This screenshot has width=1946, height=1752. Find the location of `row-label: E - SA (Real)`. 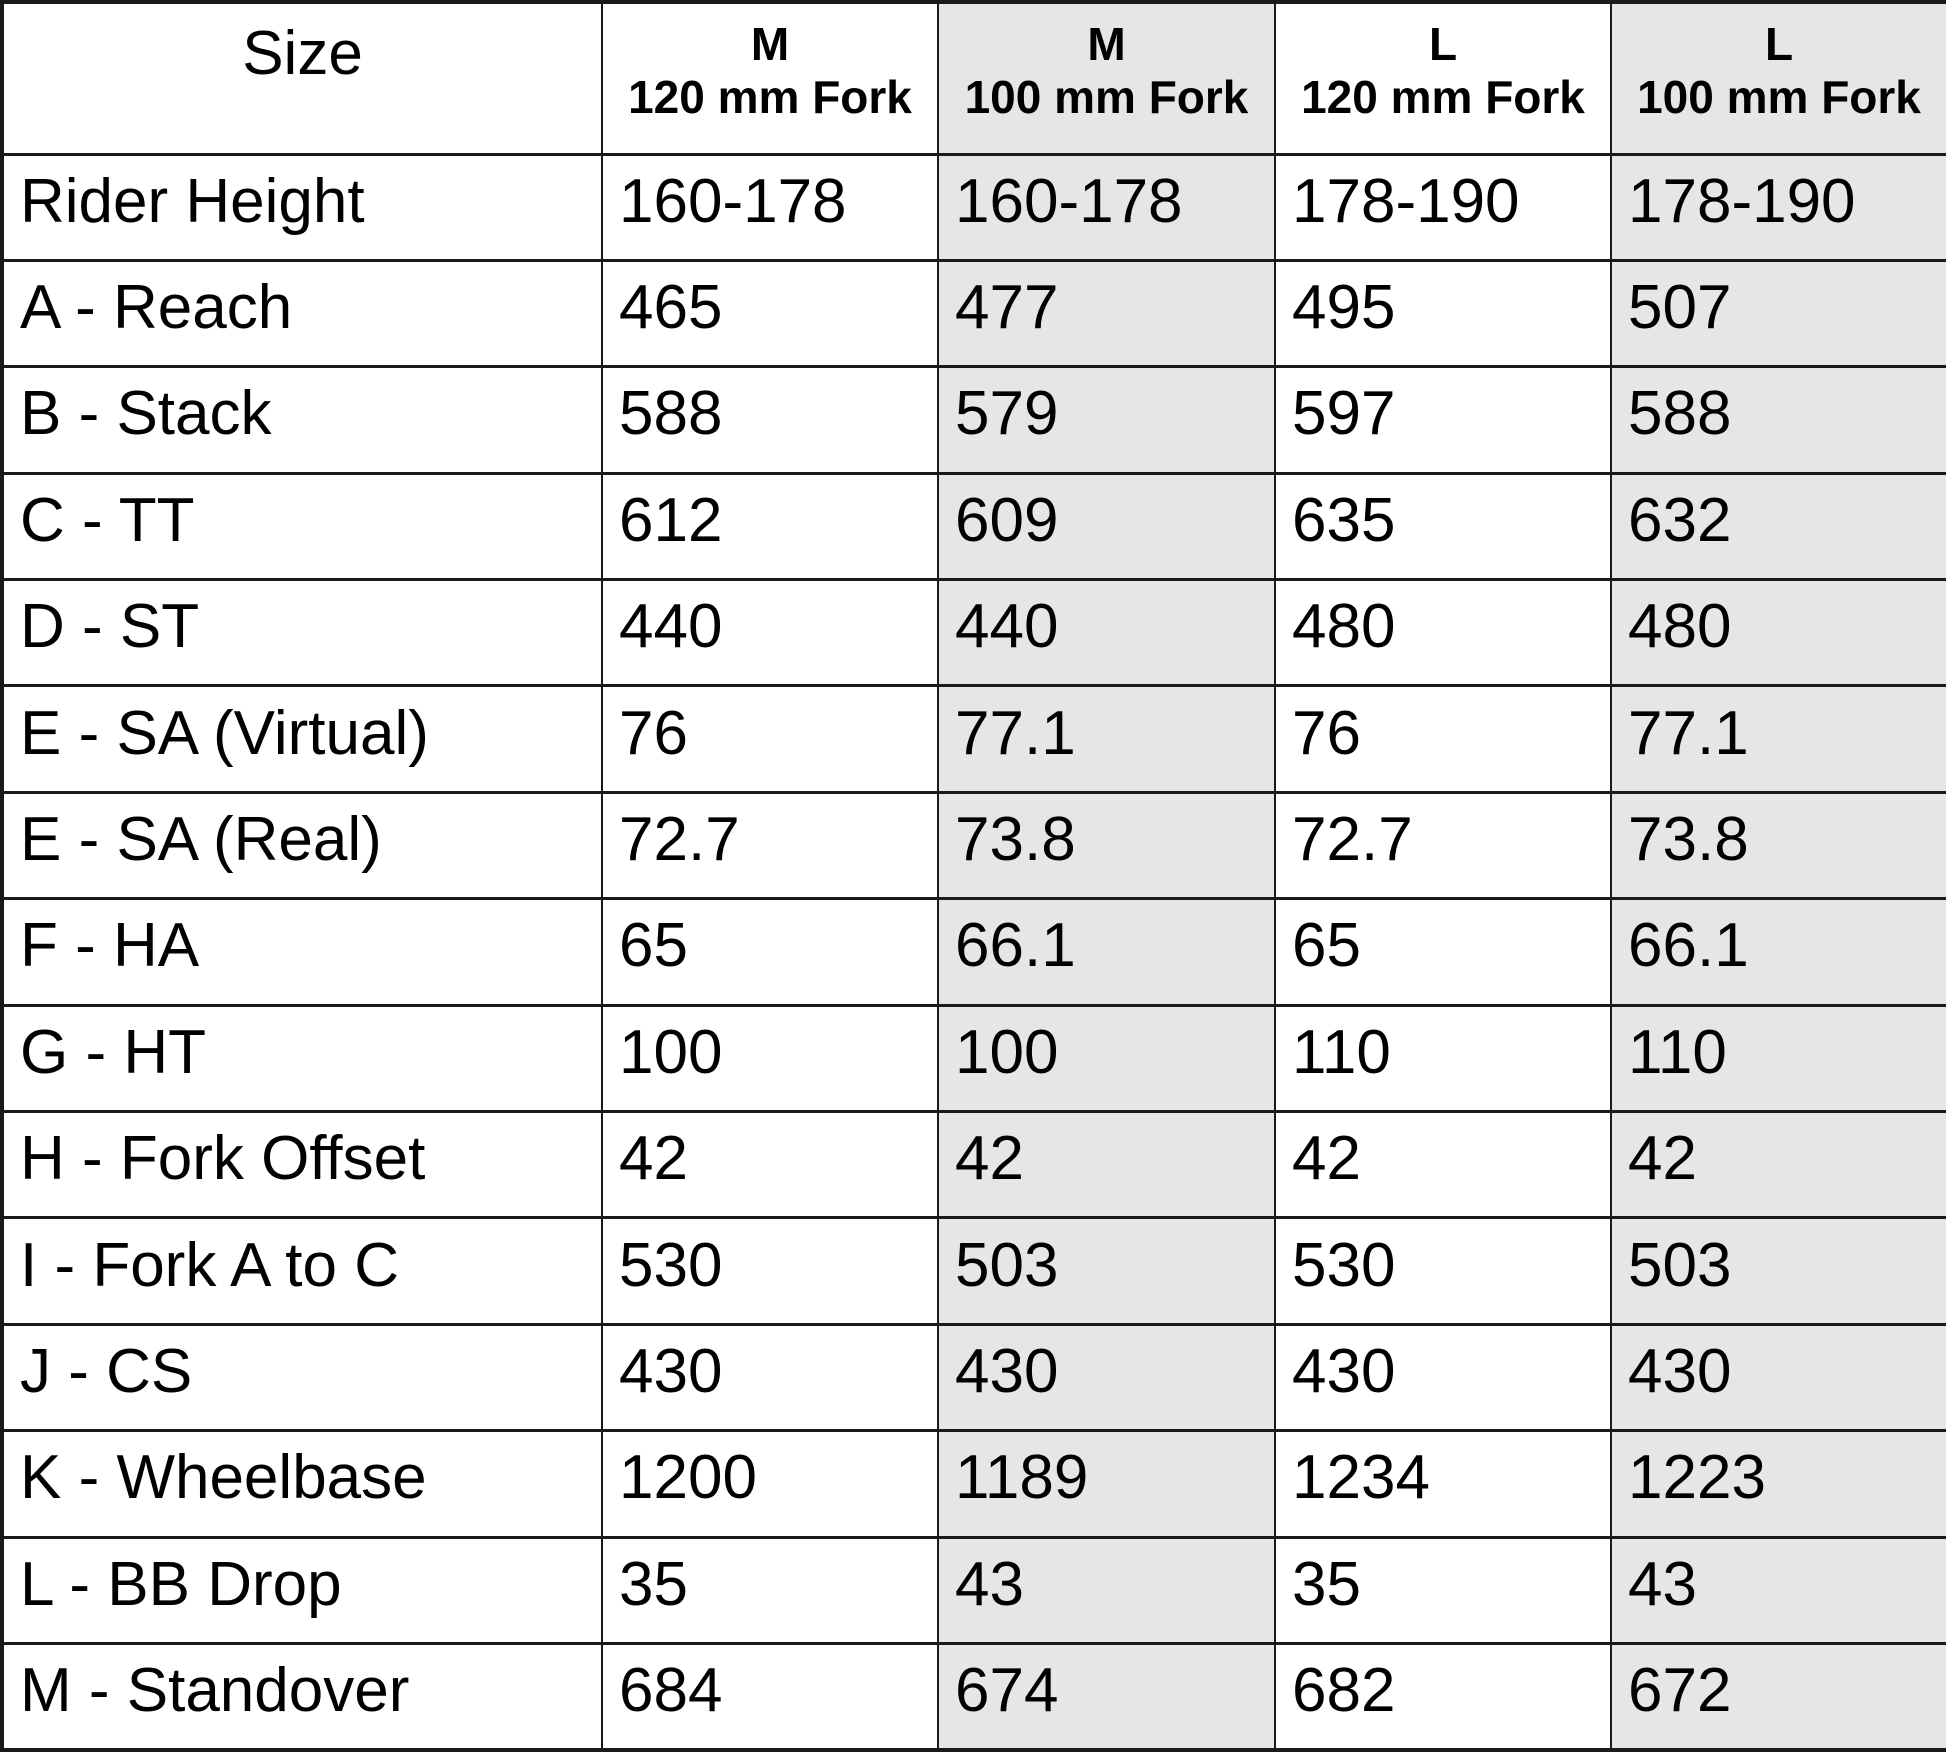

row-label: E - SA (Real) is located at coordinates (302, 845).